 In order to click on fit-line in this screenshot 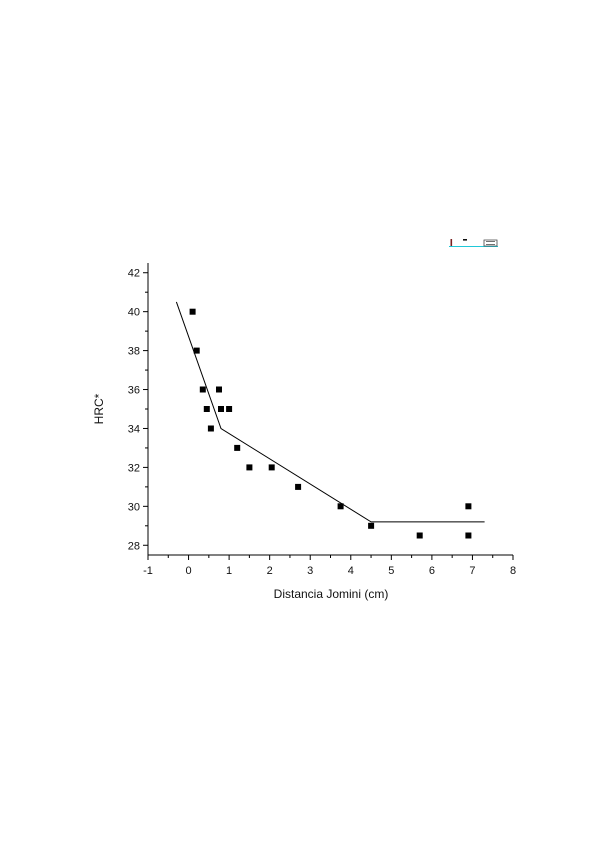, I will do `click(330, 412)`.